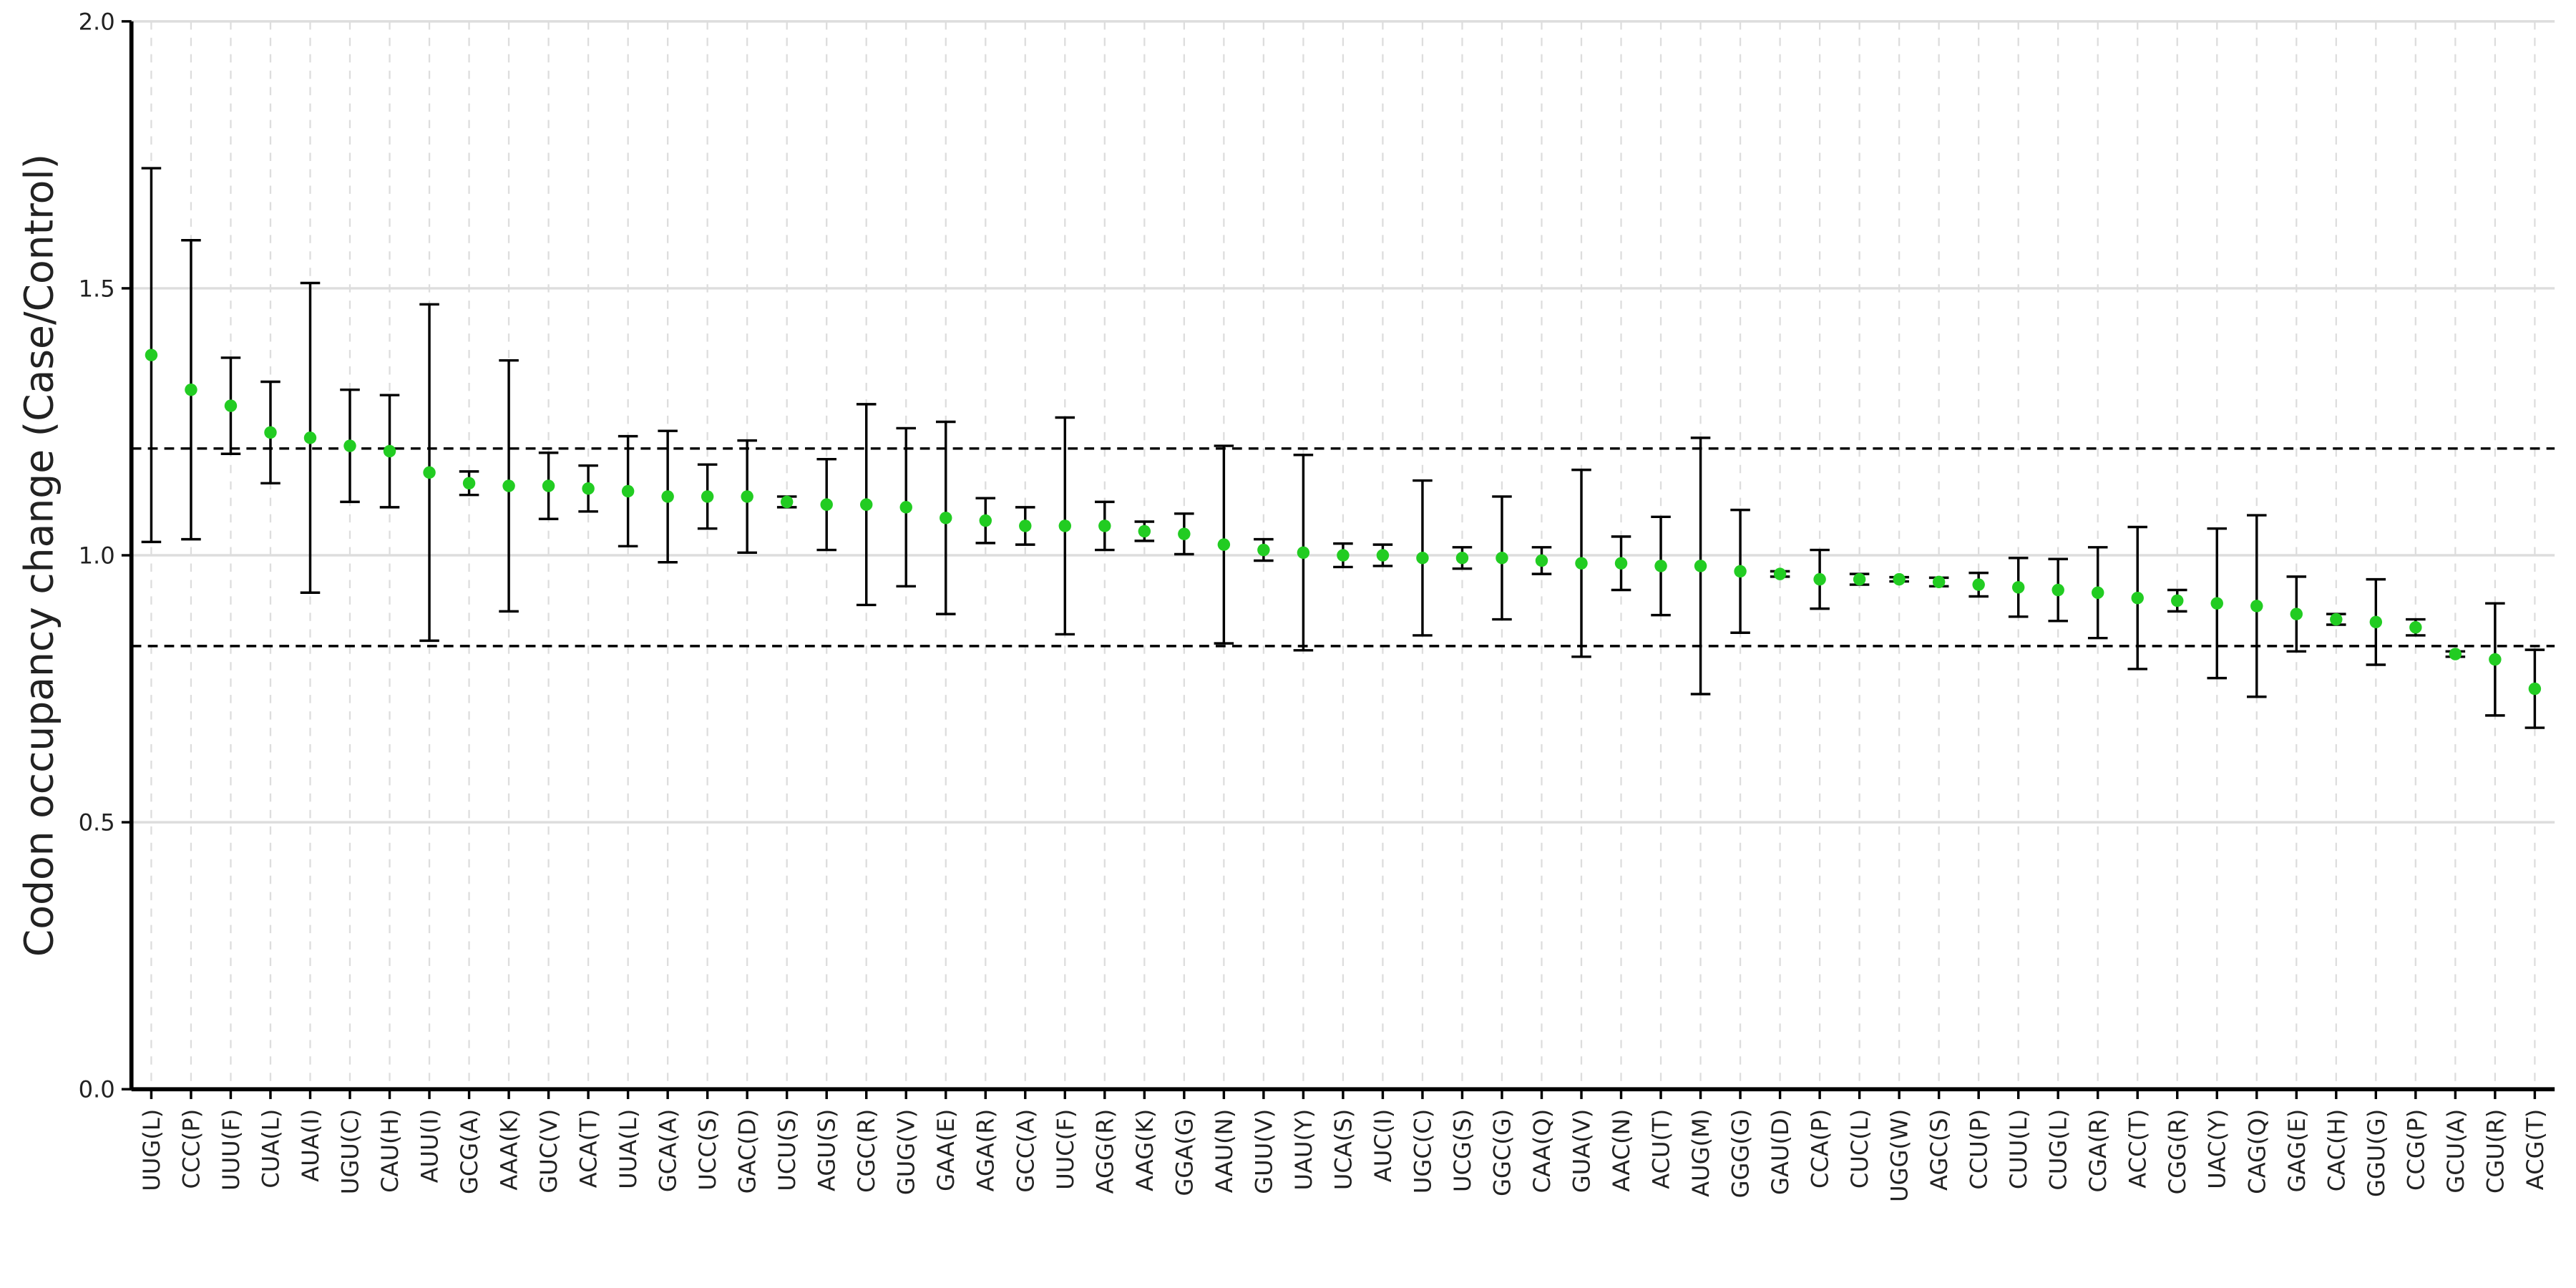 The image size is (2576, 1288). I want to click on x-tick-label: UCU(S), so click(788, 1150).